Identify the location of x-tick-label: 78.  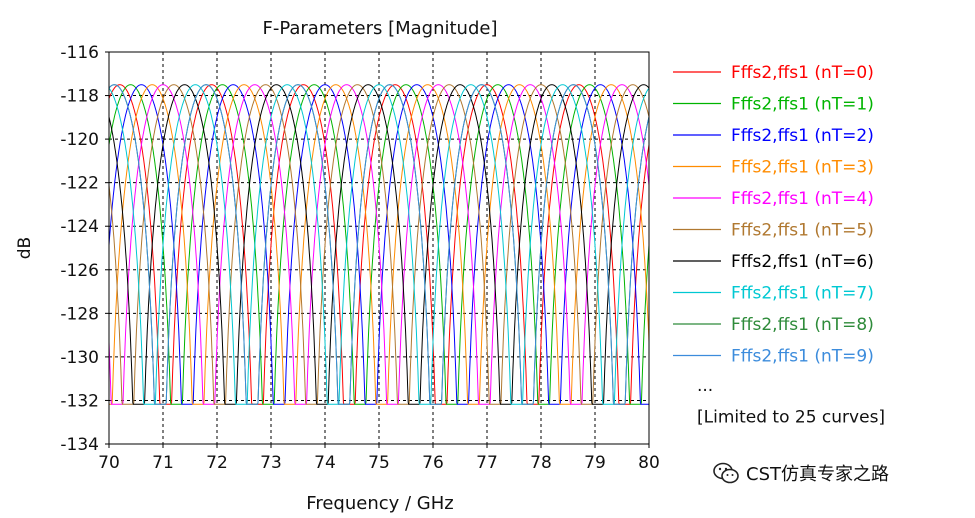
(541, 463).